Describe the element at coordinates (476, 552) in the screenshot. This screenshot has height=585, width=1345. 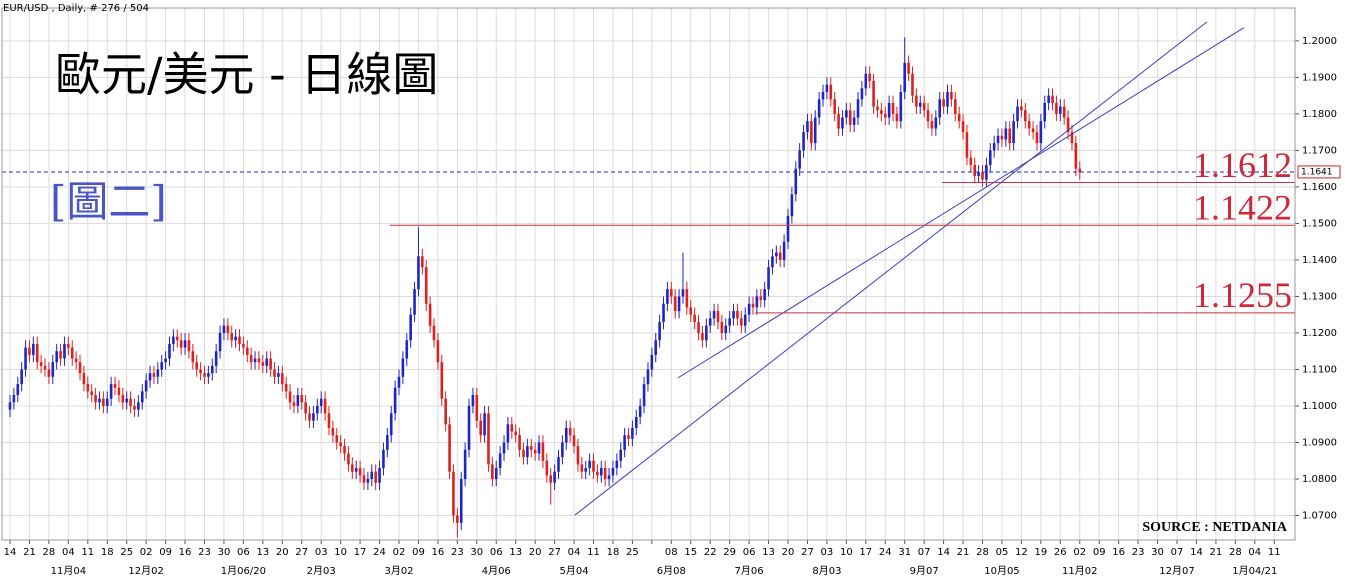
I see `x-tick-label: 30` at that location.